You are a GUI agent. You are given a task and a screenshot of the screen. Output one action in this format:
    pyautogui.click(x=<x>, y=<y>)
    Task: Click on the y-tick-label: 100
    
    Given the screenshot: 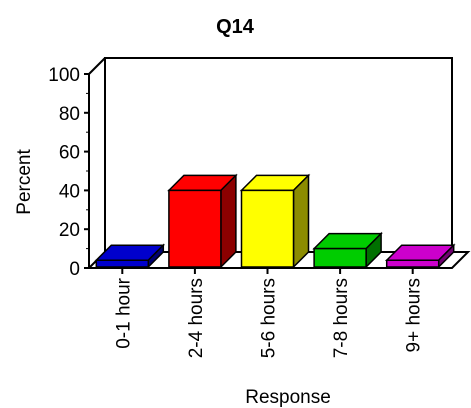 What is the action you would take?
    pyautogui.click(x=64, y=75)
    